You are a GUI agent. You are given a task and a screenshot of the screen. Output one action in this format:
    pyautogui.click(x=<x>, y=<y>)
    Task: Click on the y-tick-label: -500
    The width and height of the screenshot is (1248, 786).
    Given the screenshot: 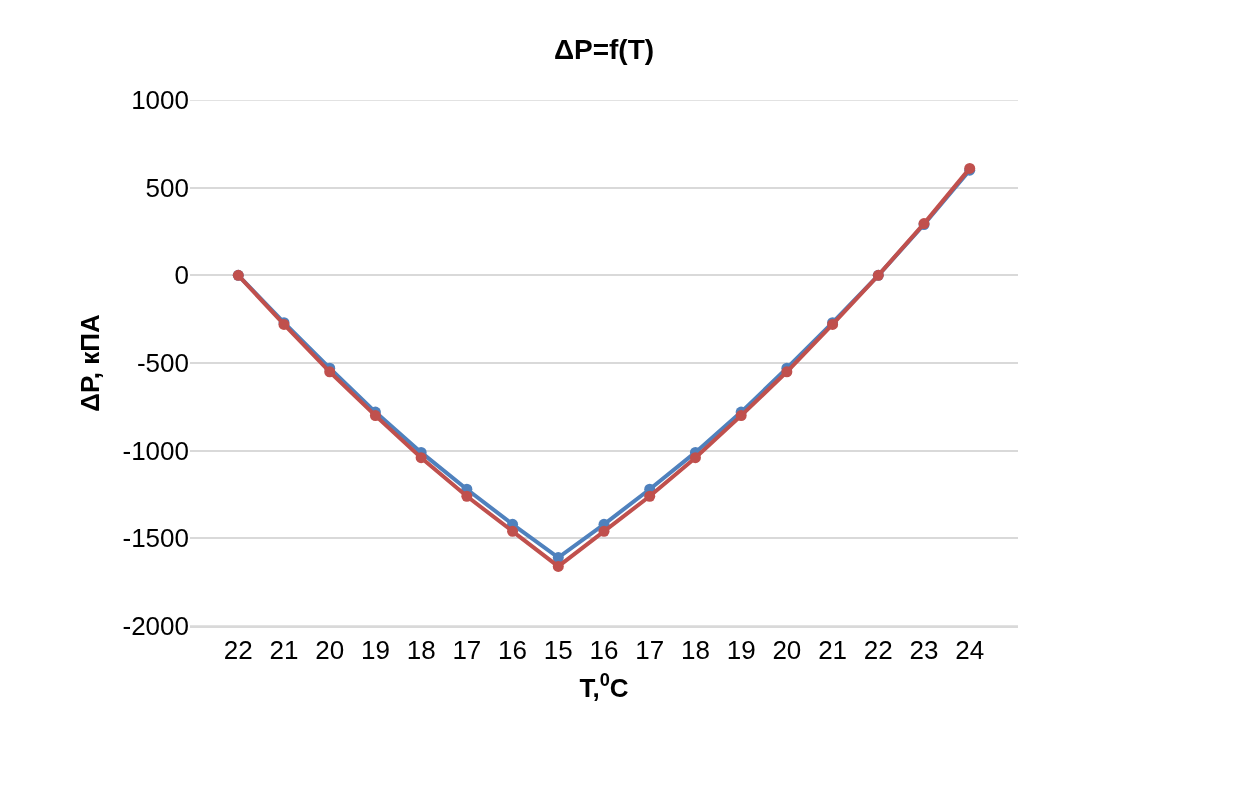 What is the action you would take?
    pyautogui.click(x=162, y=363)
    